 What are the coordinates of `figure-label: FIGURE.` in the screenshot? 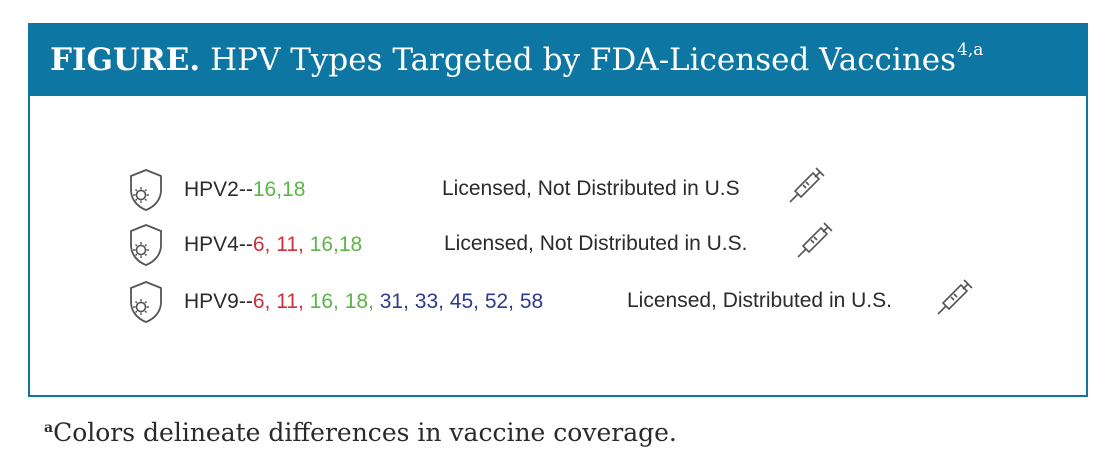 It's located at (125, 60).